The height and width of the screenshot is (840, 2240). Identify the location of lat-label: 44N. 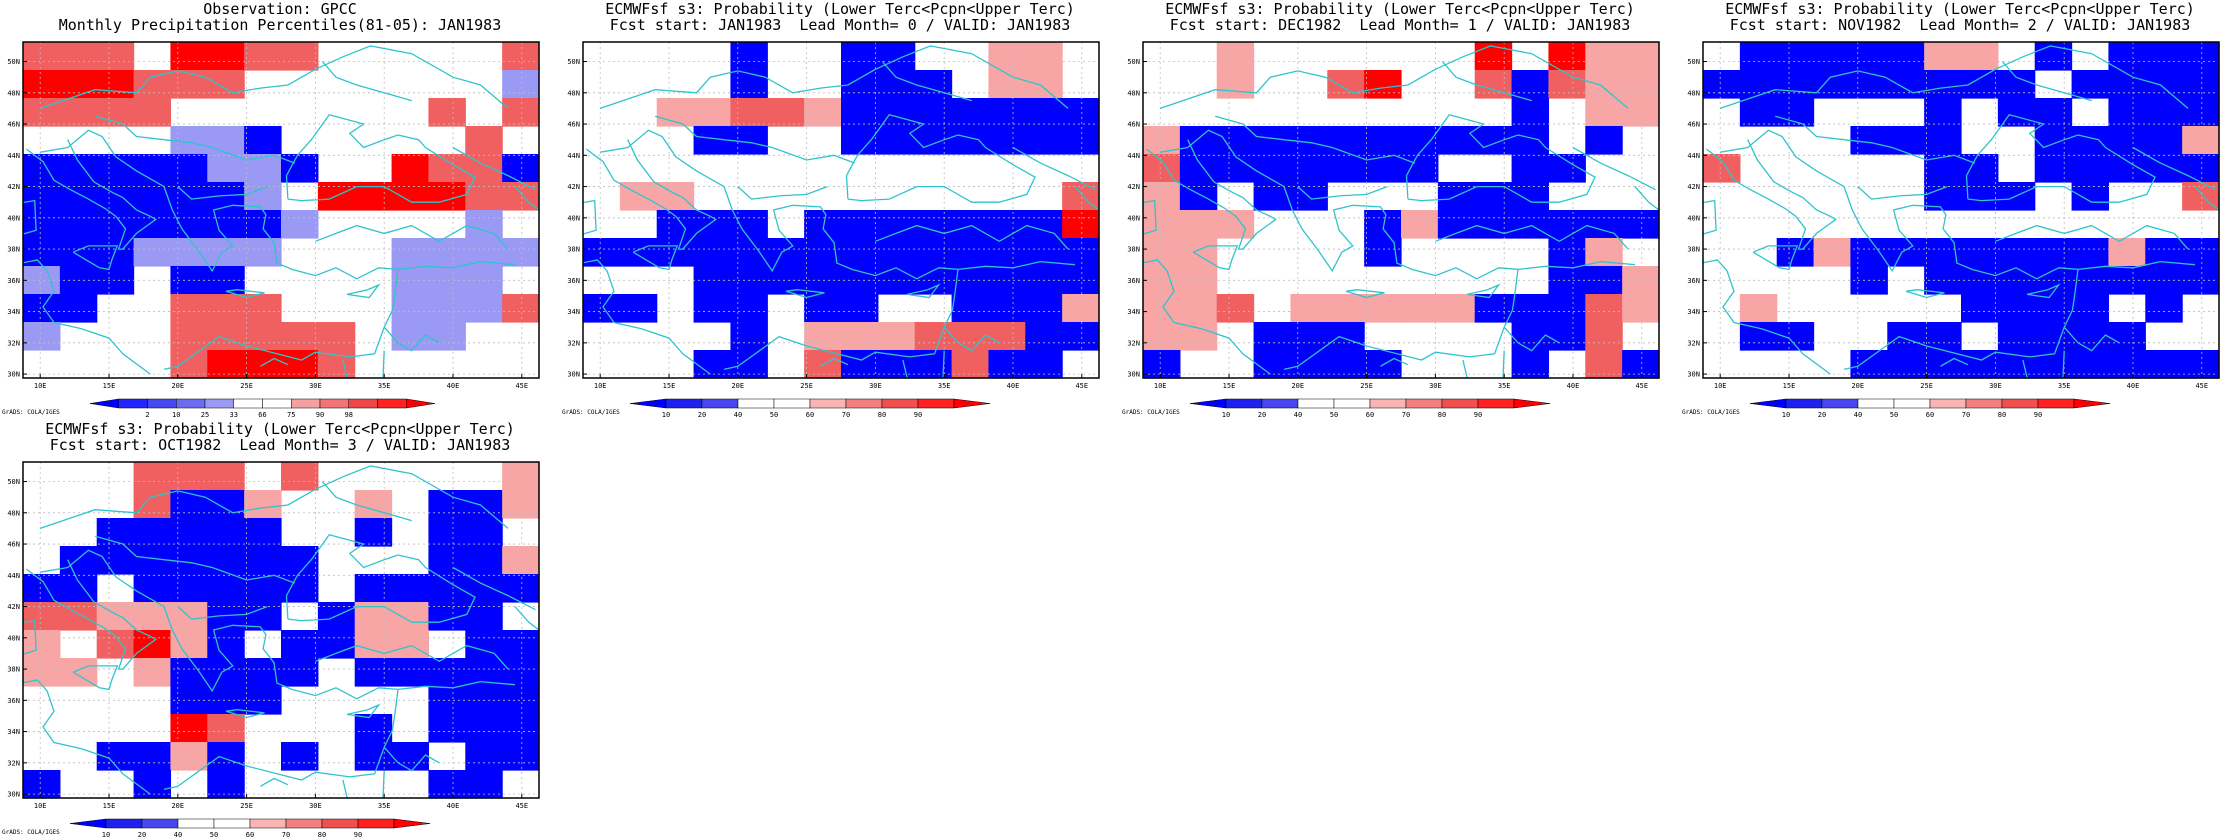
(1693, 156).